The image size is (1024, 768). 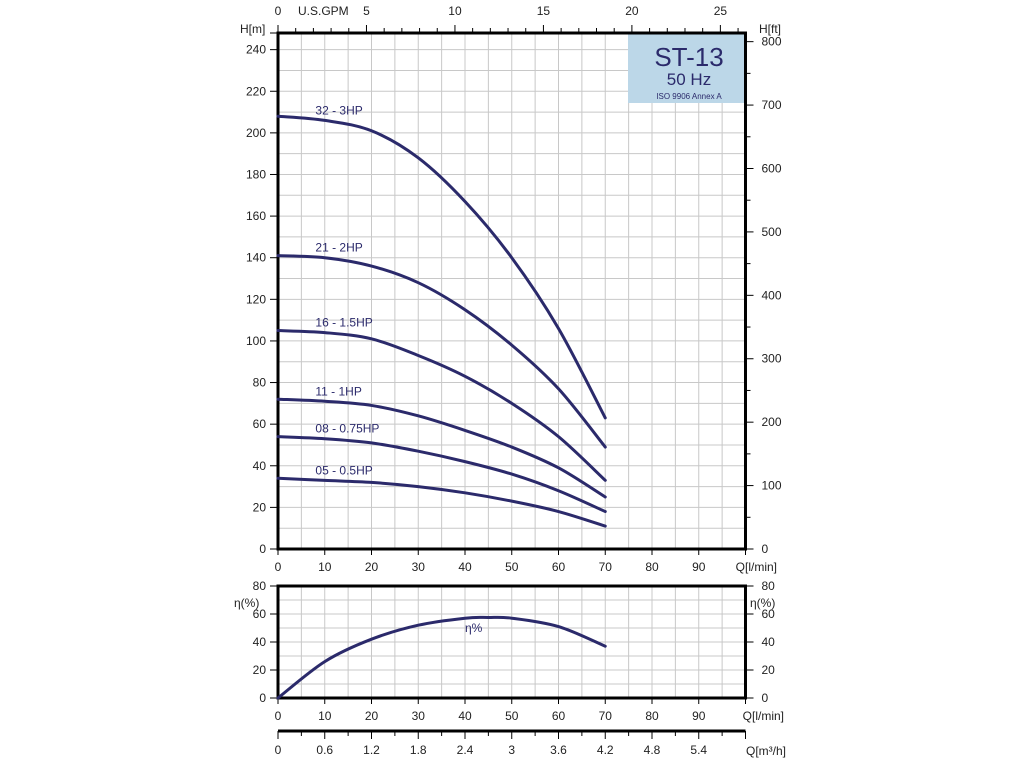 I want to click on eff-x-tick-label: 10, so click(x=325, y=716).